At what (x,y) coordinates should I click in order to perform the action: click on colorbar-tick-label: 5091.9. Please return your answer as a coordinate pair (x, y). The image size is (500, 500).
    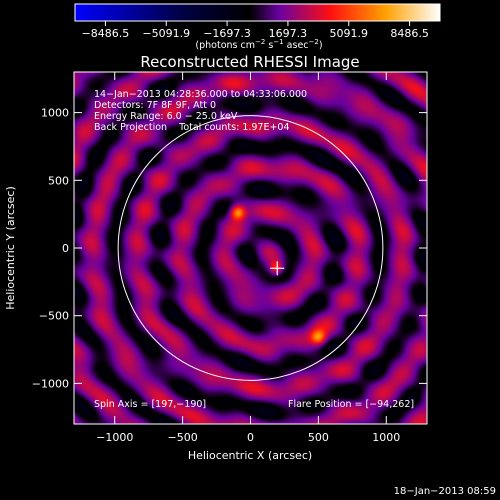
    Looking at the image, I should click on (349, 33).